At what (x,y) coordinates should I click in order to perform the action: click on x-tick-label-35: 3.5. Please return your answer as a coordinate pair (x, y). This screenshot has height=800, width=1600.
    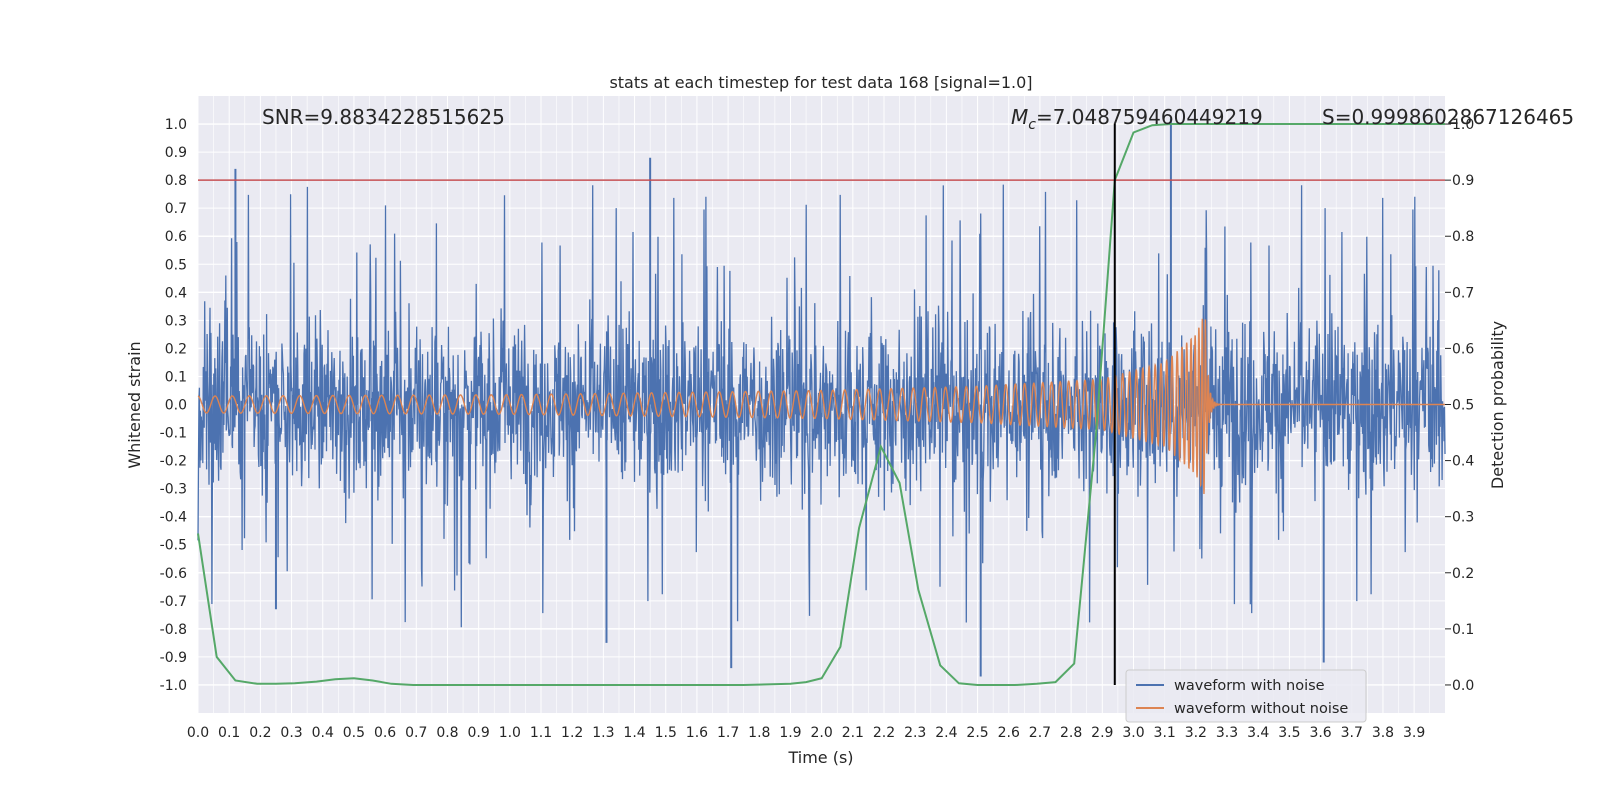
    Looking at the image, I should click on (1289, 733).